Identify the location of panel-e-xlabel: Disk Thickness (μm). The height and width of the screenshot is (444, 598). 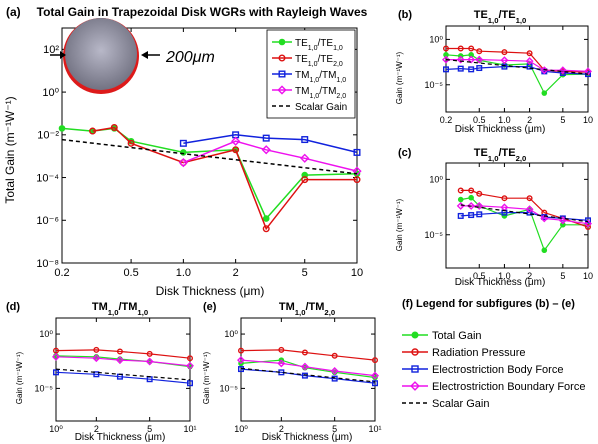
(307, 437).